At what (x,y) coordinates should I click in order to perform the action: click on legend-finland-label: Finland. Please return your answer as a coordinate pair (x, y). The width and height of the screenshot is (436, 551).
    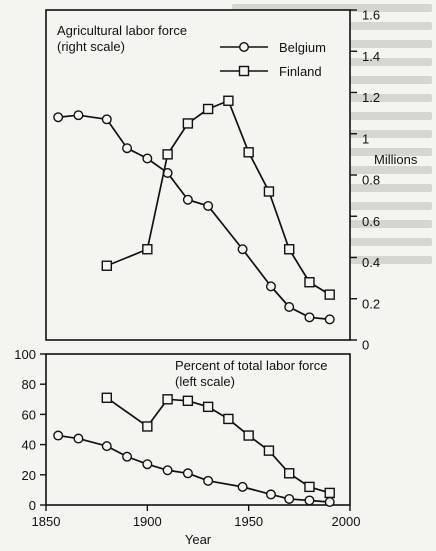
    Looking at the image, I should click on (300, 71).